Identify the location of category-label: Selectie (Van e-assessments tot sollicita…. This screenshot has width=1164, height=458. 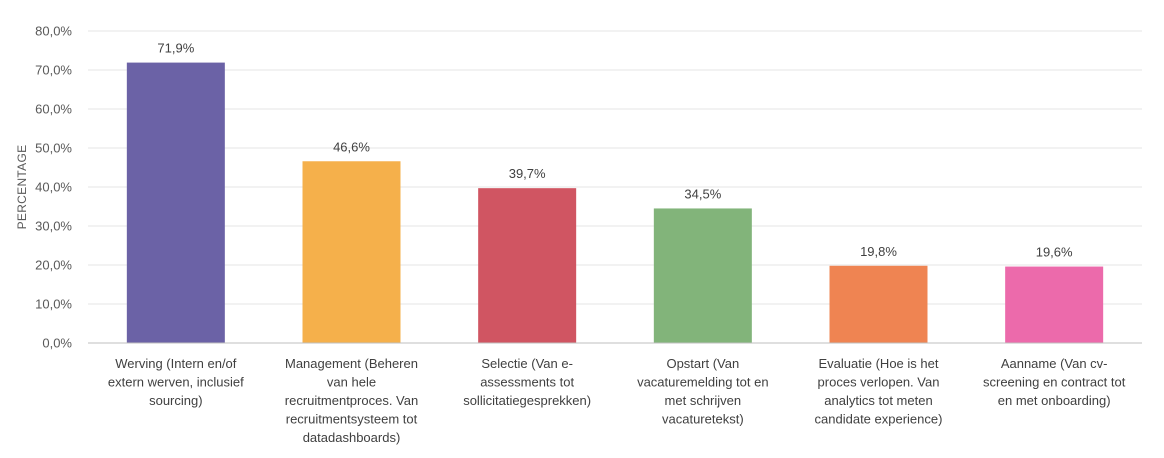
(527, 382).